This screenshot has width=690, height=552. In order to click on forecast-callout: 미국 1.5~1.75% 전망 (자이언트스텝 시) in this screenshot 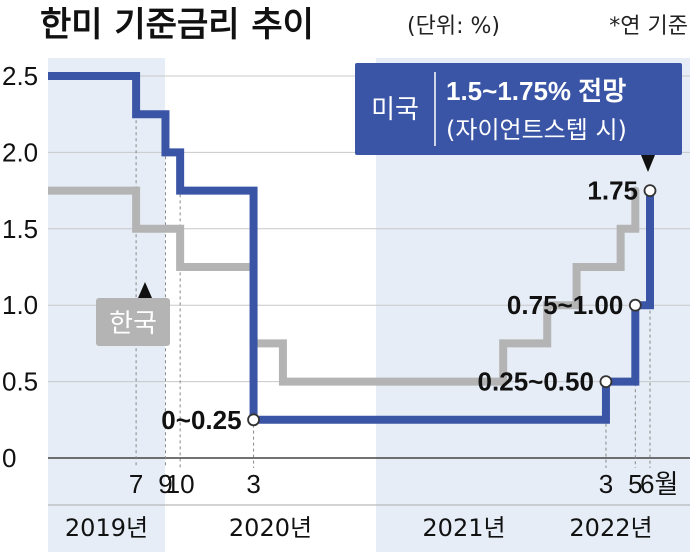, I will do `click(518, 117)`.